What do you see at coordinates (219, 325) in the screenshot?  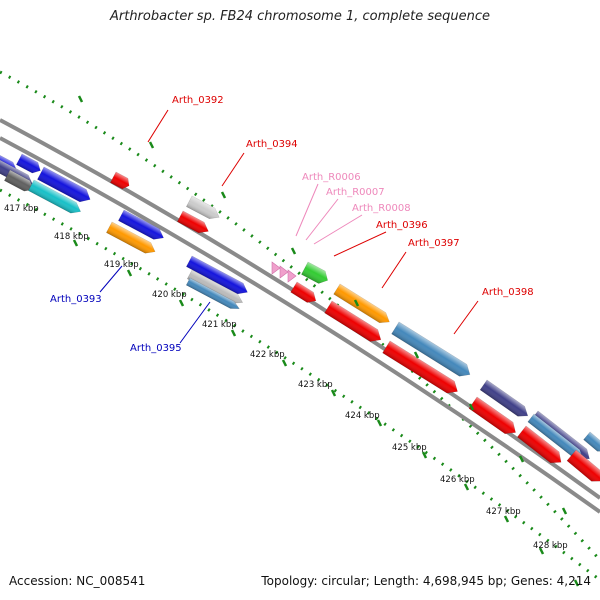 I see `kbp-label: 421 kbp` at bounding box center [219, 325].